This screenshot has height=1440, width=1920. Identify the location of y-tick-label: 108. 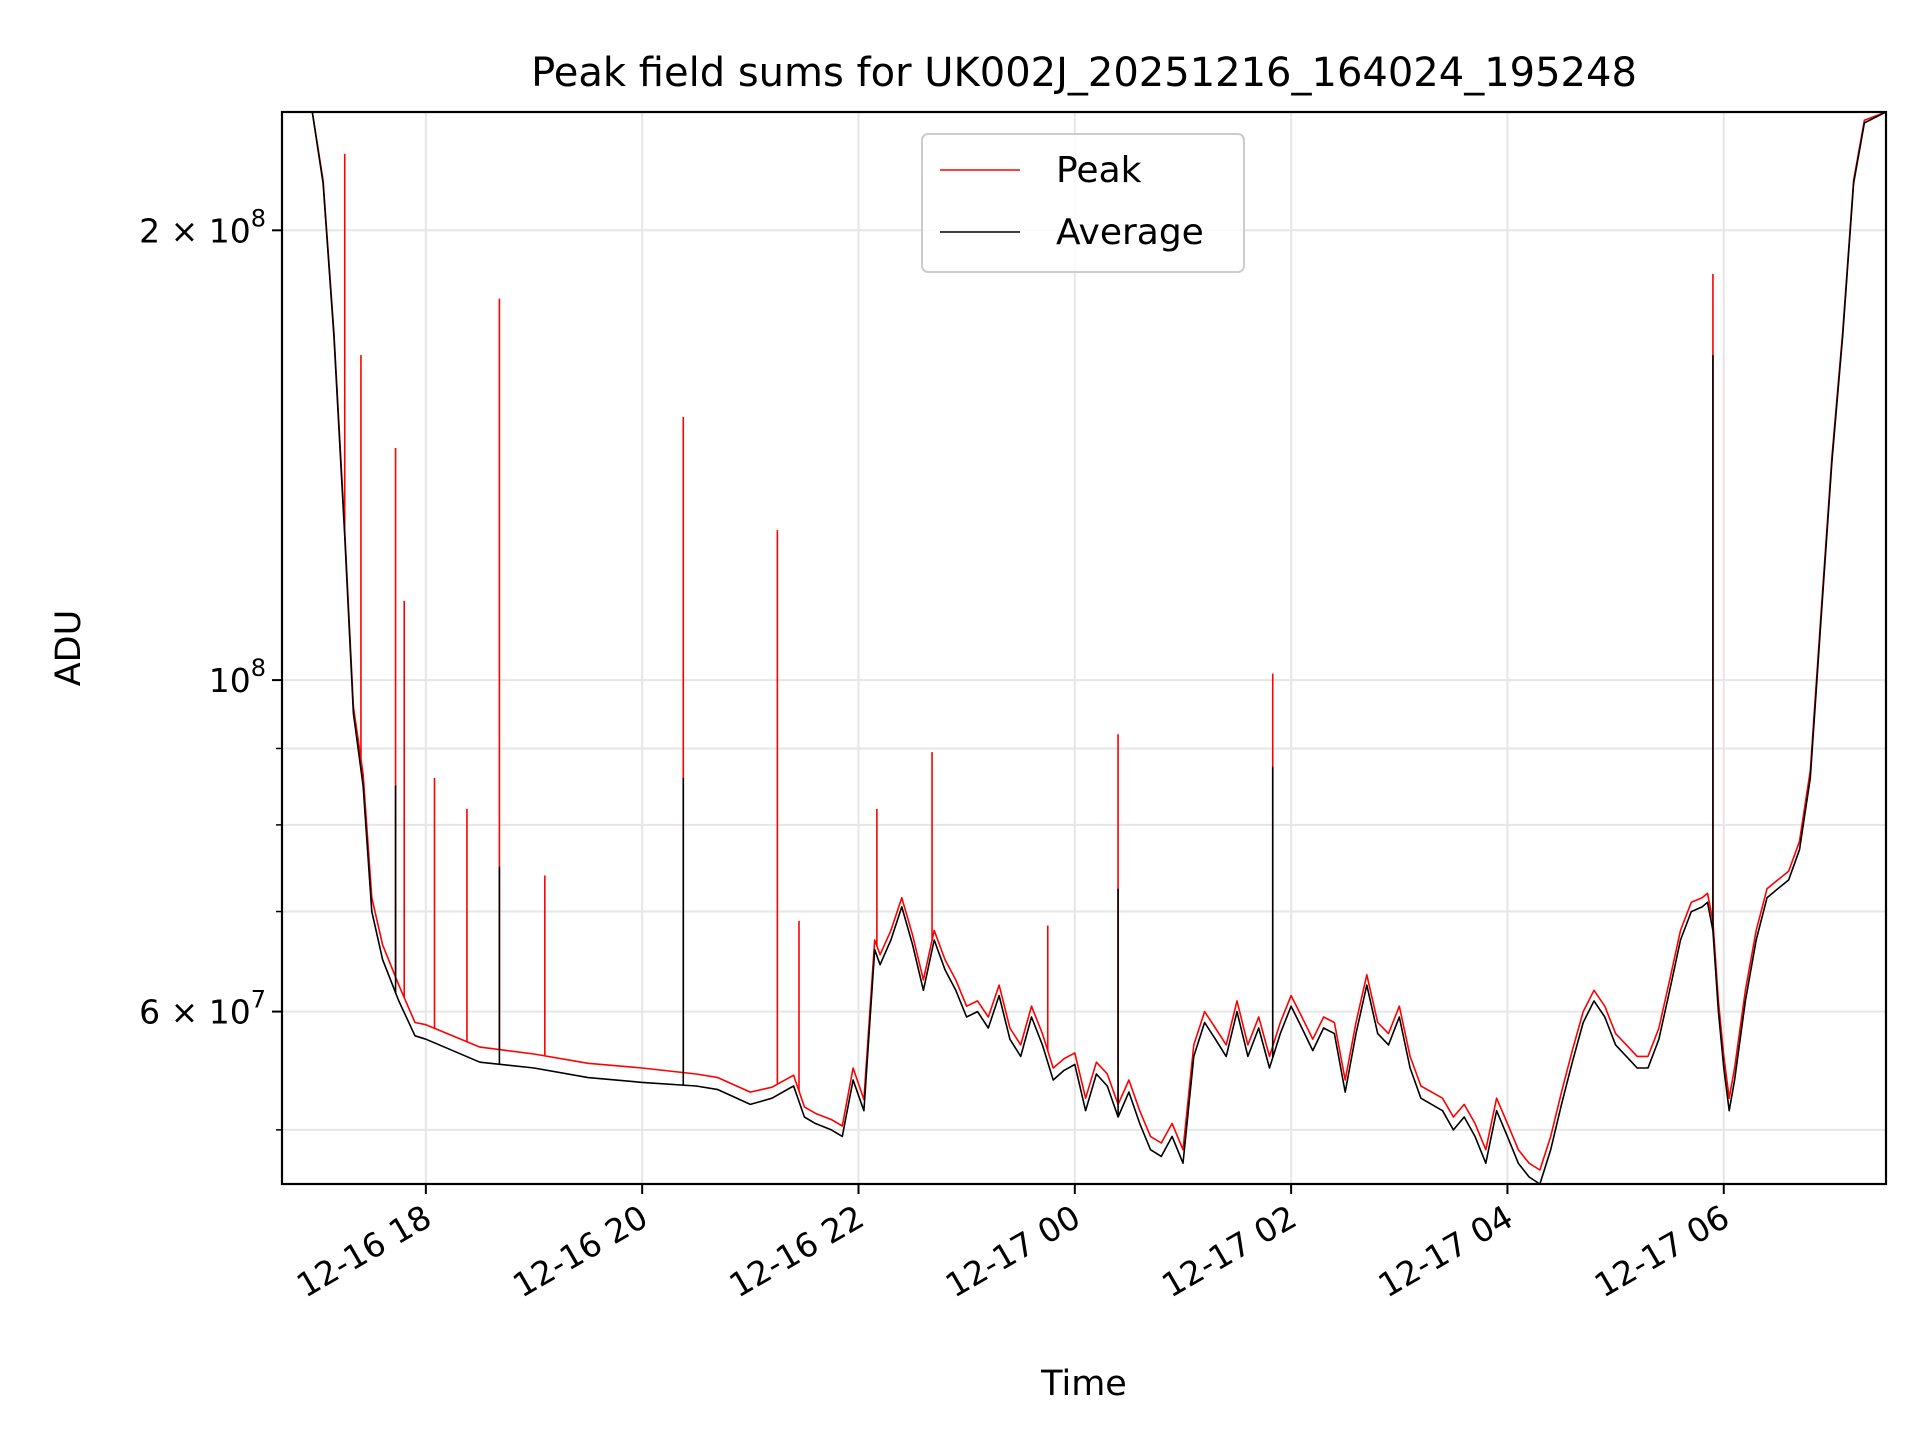
(237, 677).